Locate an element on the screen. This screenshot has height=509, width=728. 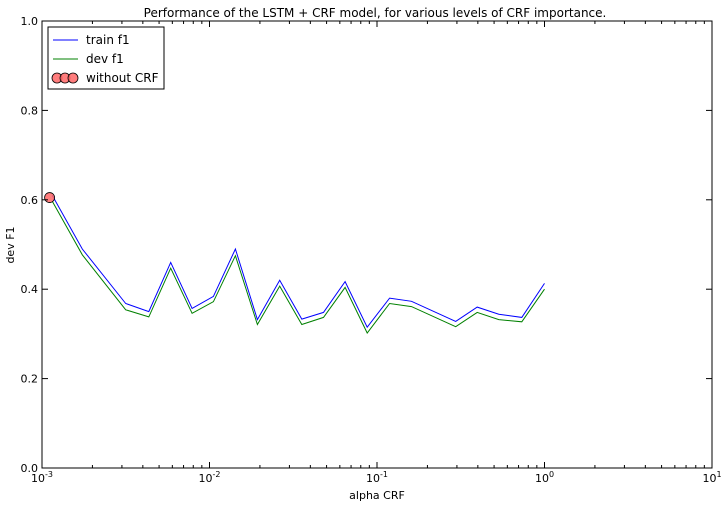
y-axis-label: dev F1 is located at coordinates (10, 244).